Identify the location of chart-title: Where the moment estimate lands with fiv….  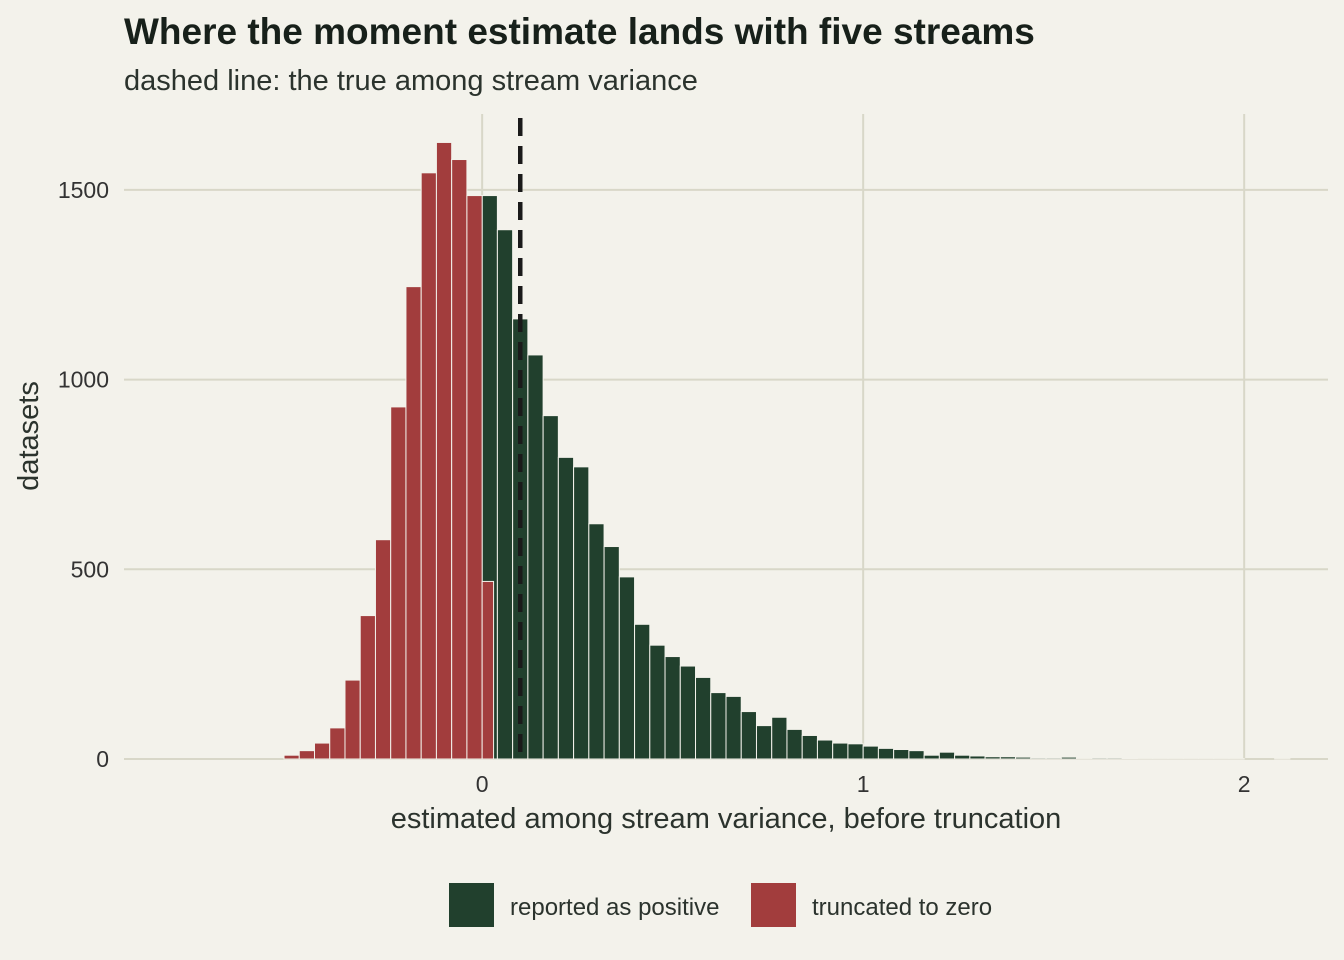
(579, 31).